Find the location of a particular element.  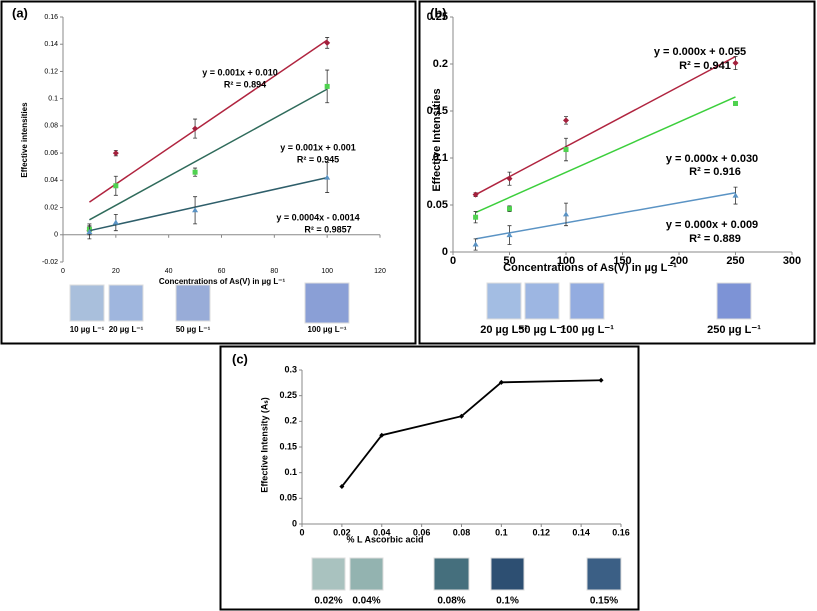

x-tick-label: 20 is located at coordinates (116, 271).